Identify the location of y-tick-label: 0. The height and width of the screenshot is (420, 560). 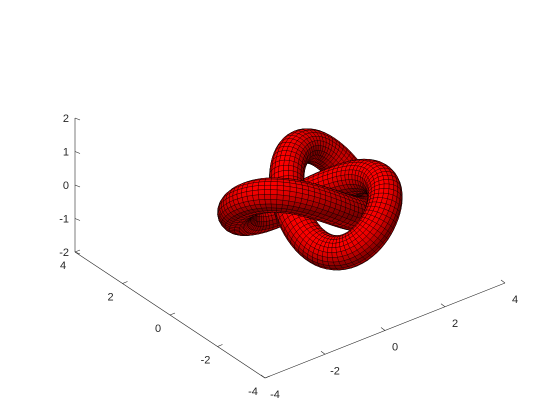
(158, 329).